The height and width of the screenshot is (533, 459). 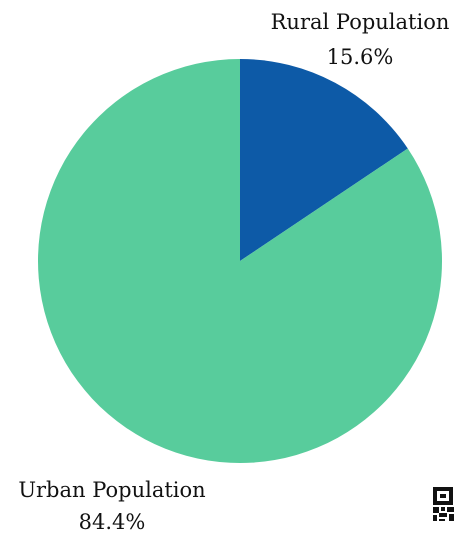 What do you see at coordinates (111, 490) in the screenshot?
I see `slice-label-urban: Urban Population` at bounding box center [111, 490].